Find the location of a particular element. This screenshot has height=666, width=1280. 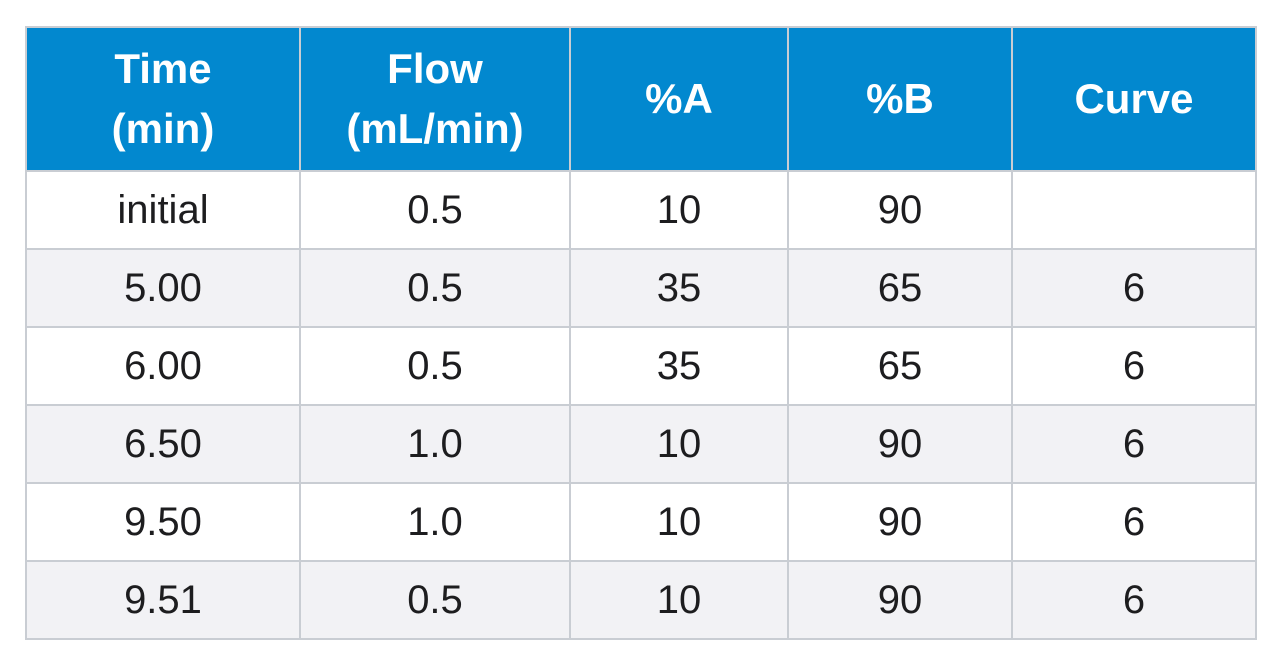

table-row: initial 0.5 10 90 is located at coordinates (641, 210).